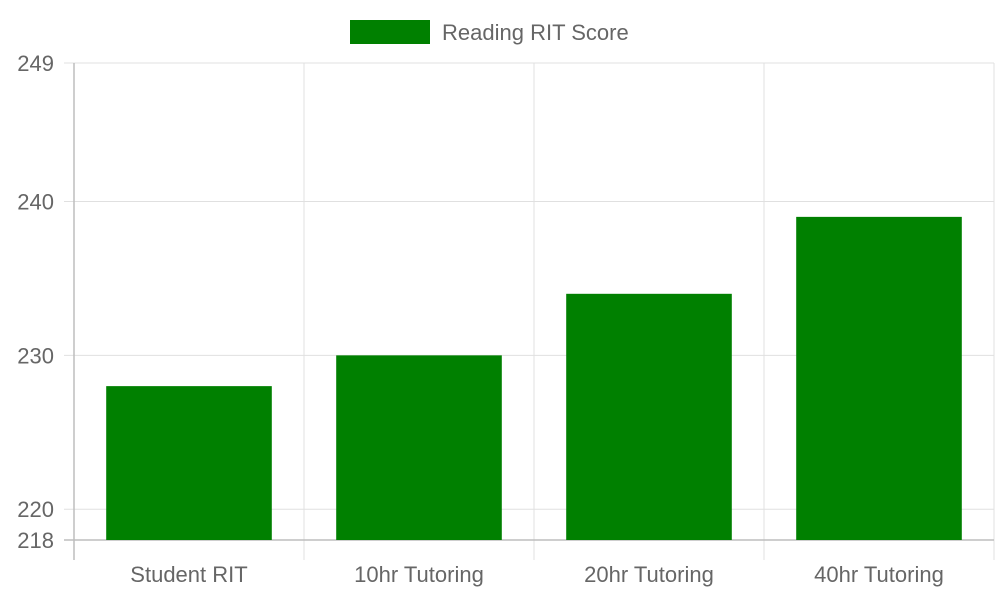 This screenshot has height=600, width=1000. What do you see at coordinates (35, 201) in the screenshot?
I see `y-tick-label-240: 240` at bounding box center [35, 201].